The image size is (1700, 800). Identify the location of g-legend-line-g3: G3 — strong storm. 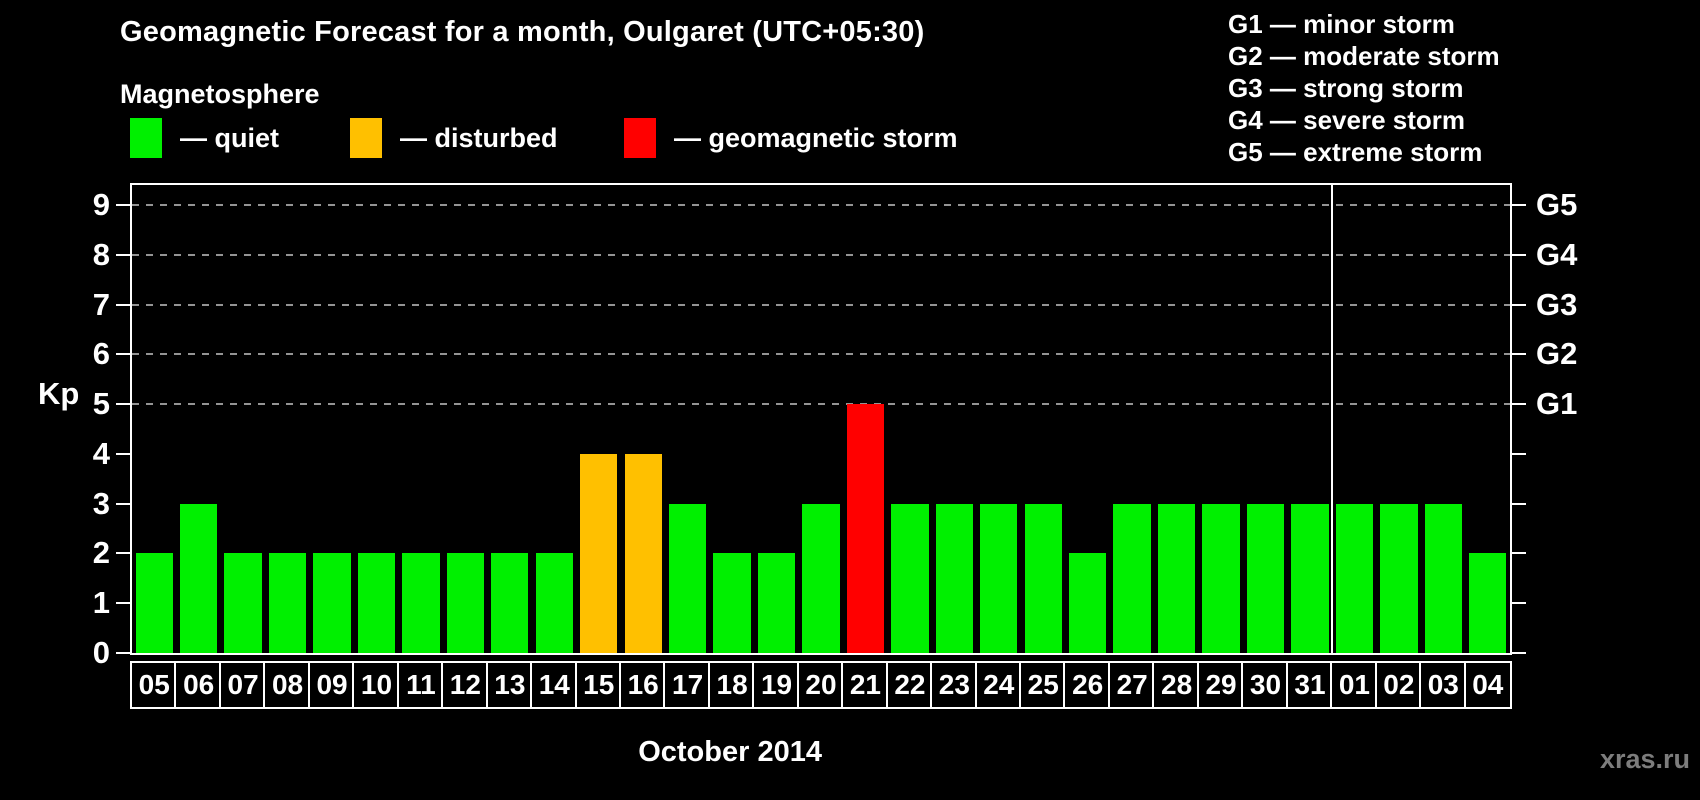
(1346, 88).